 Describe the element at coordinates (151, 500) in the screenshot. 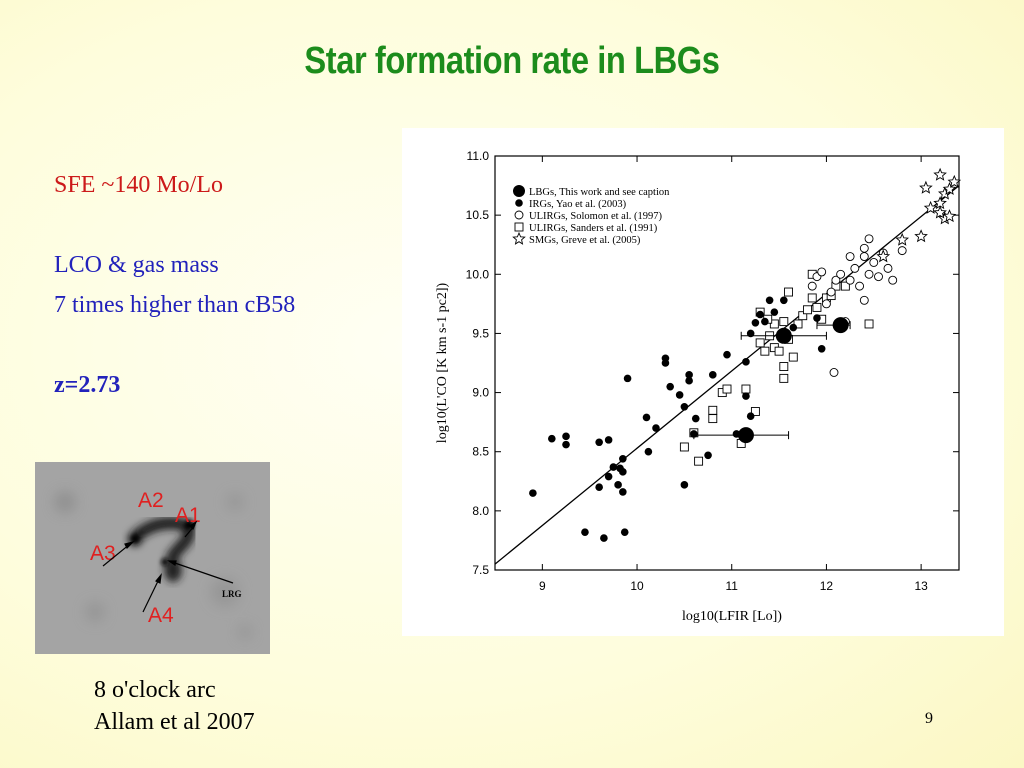

I see `label-a2: A2` at that location.